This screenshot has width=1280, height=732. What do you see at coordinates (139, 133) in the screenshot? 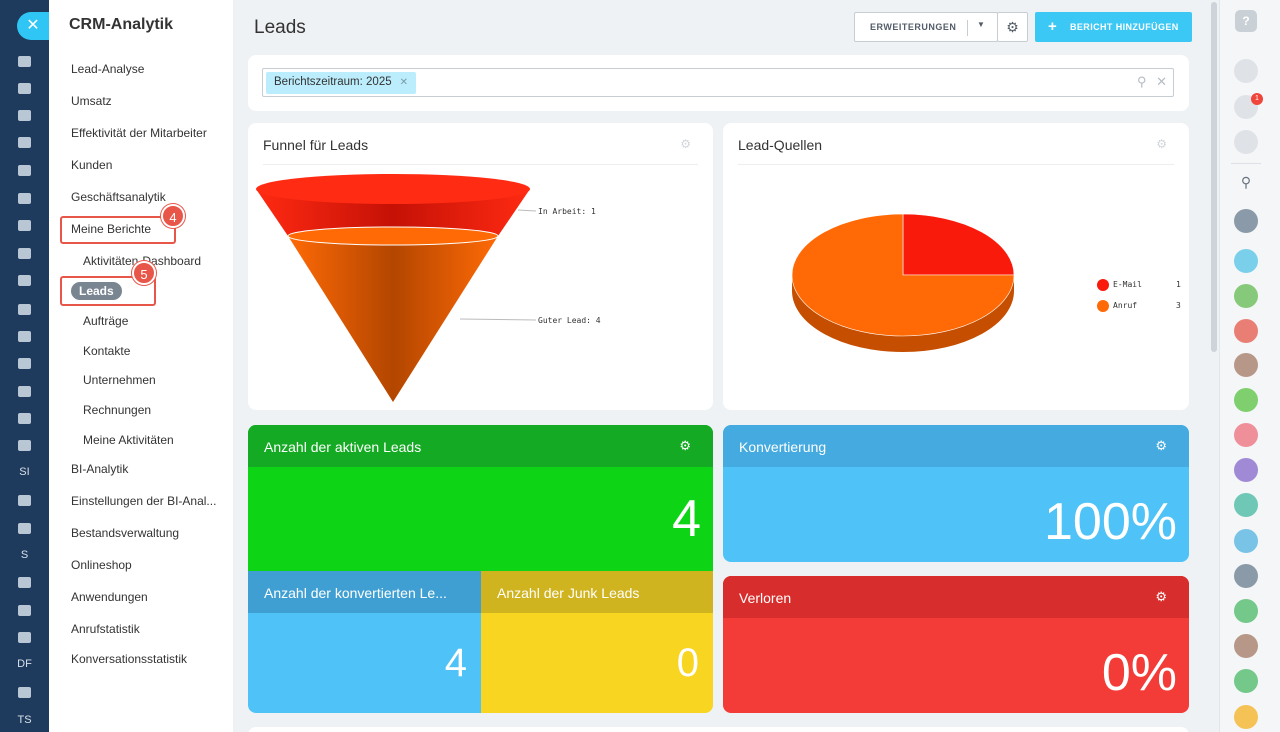
I see `sidebar-item-effektivitaet: Effektivität der Mitarbeiter` at bounding box center [139, 133].